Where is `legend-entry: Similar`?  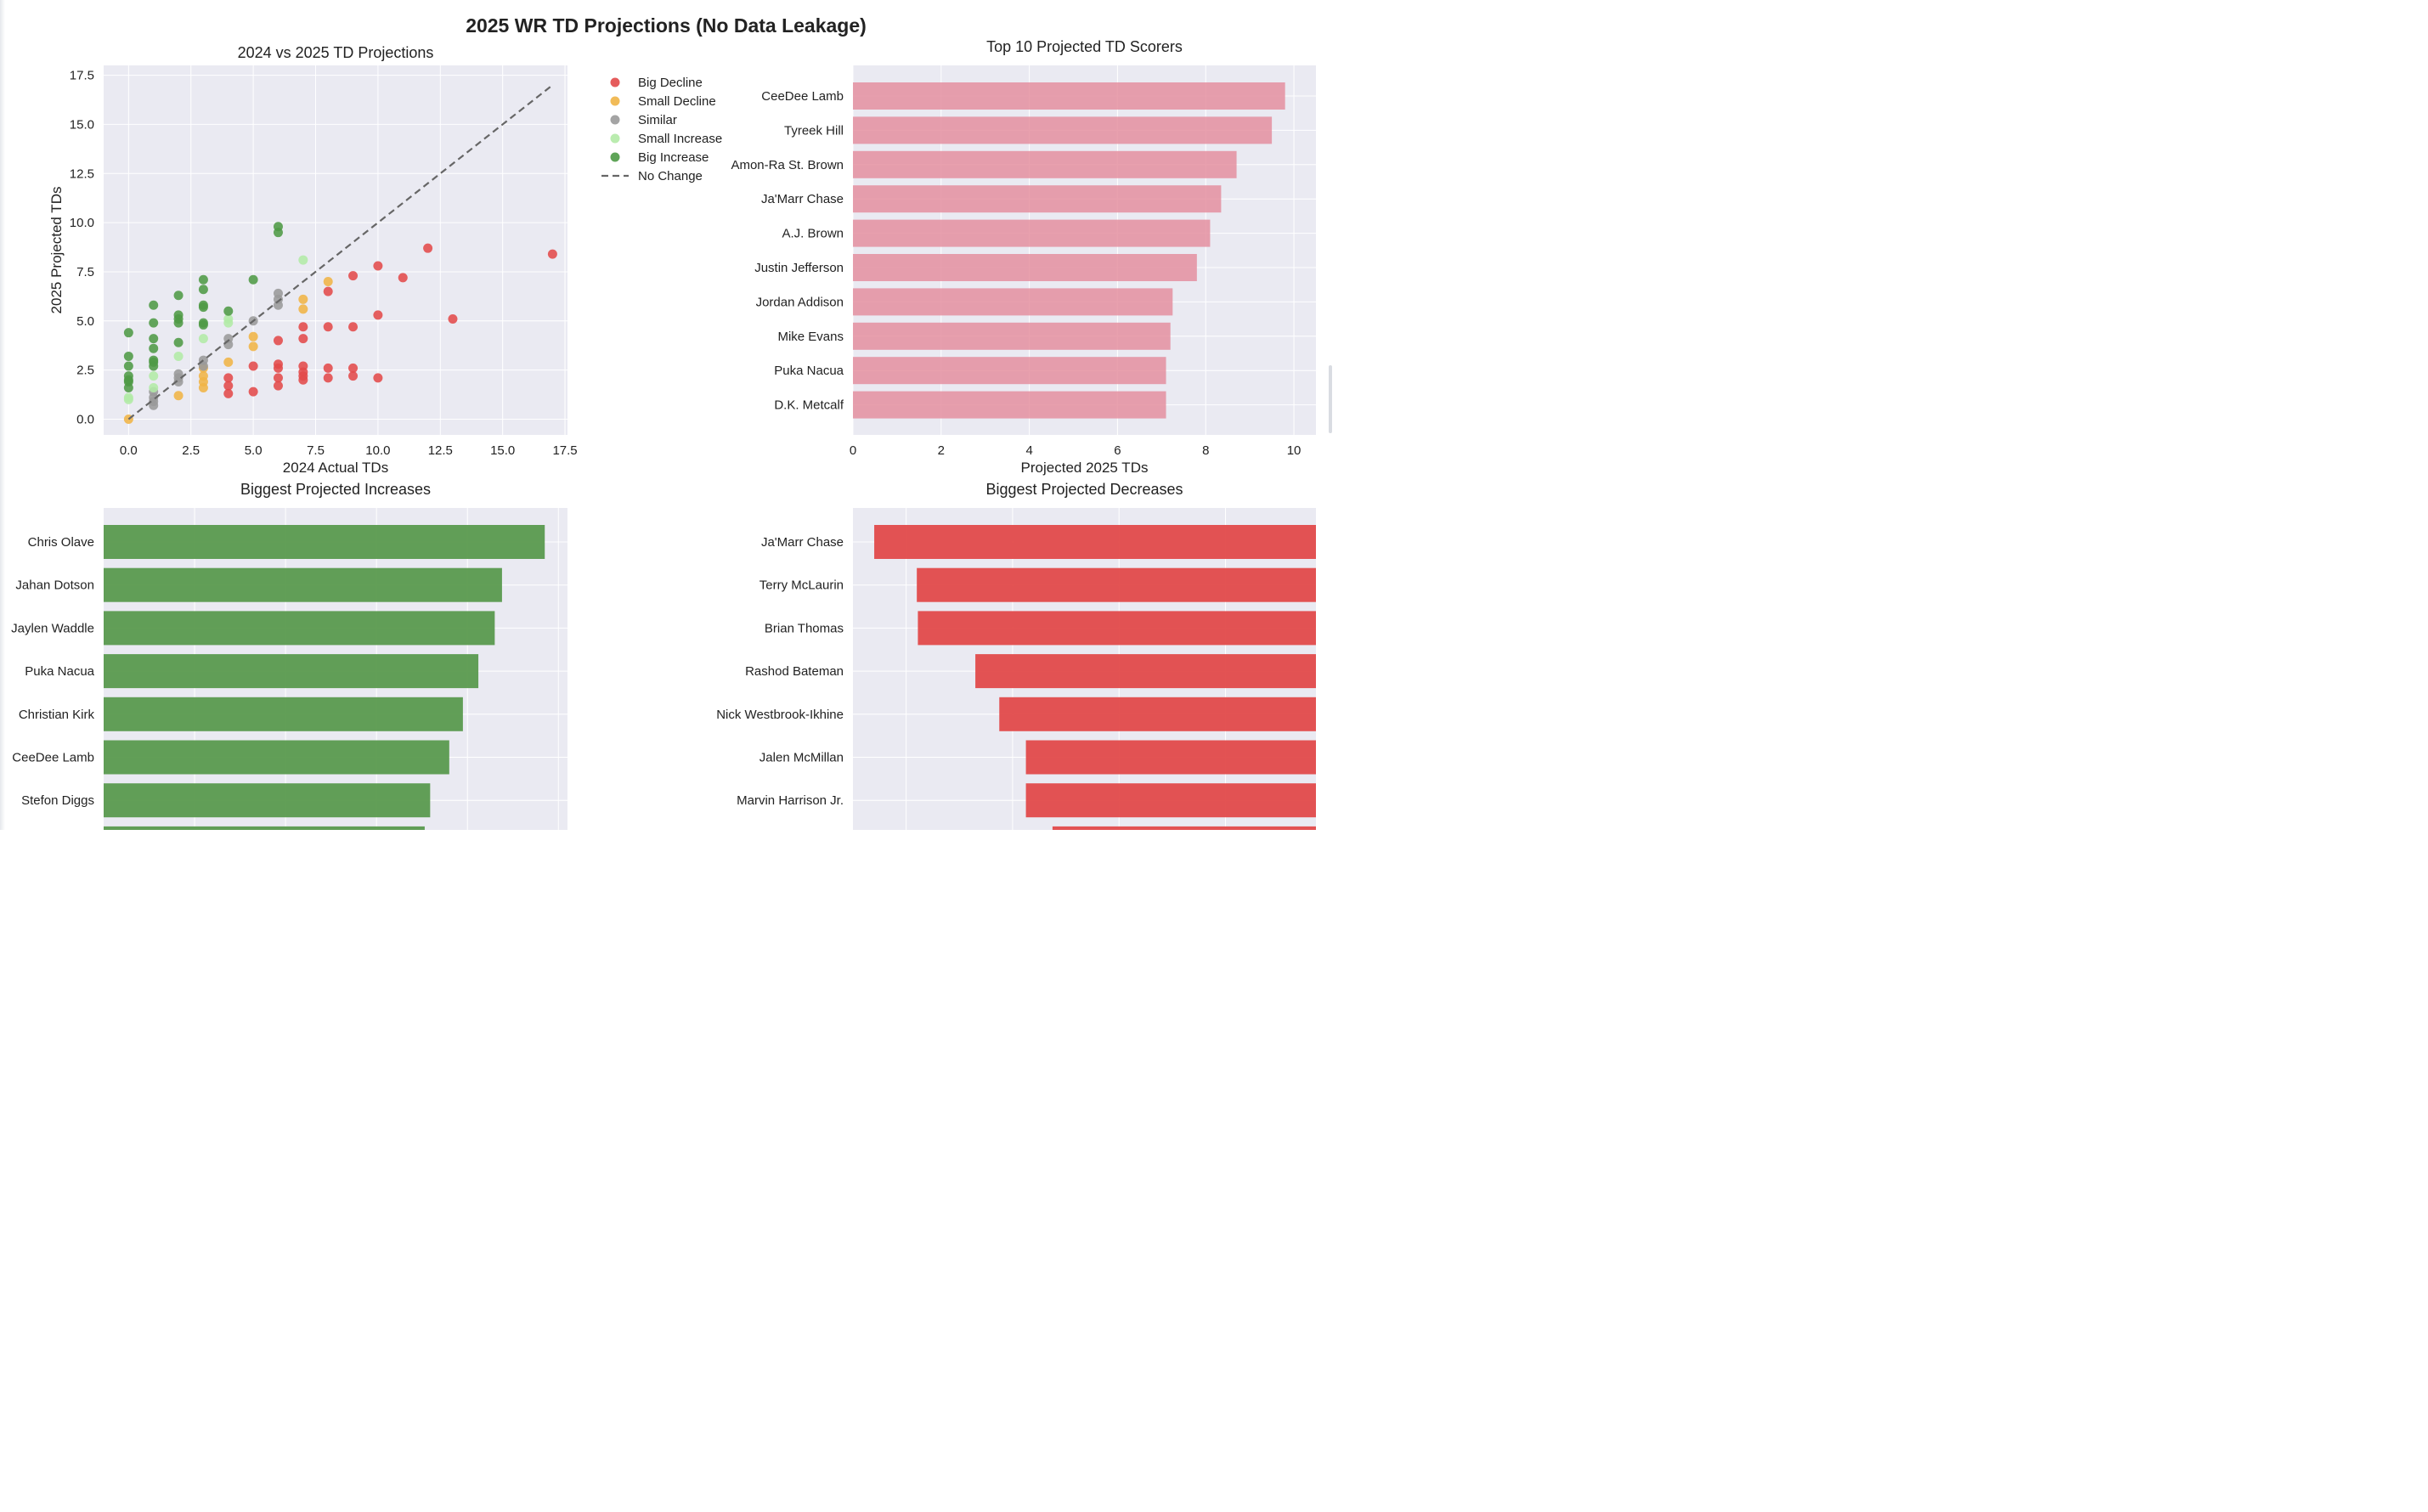
legend-entry: Similar is located at coordinates (657, 120).